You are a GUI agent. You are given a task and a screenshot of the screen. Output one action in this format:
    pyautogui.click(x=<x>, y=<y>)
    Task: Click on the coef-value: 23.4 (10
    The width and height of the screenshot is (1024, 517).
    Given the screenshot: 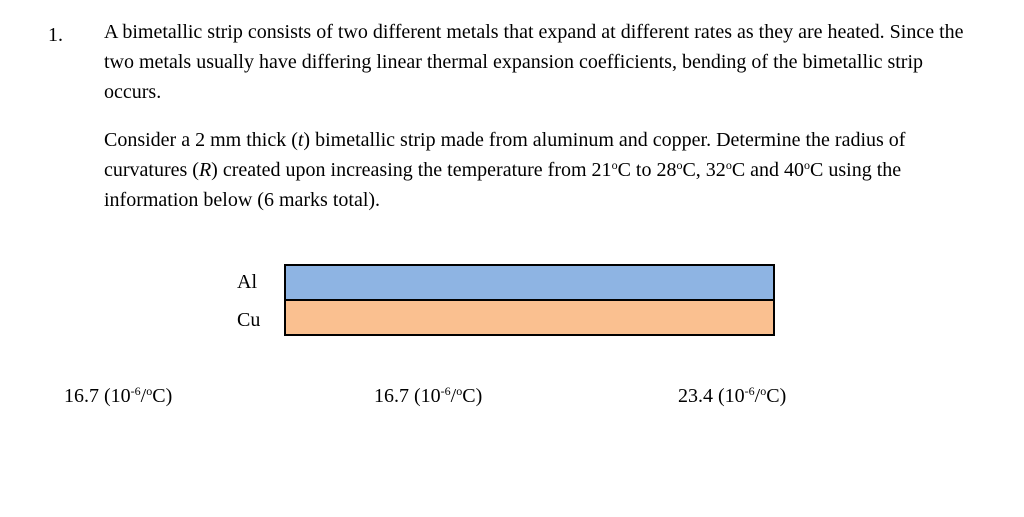 What is the action you would take?
    pyautogui.click(x=711, y=396)
    